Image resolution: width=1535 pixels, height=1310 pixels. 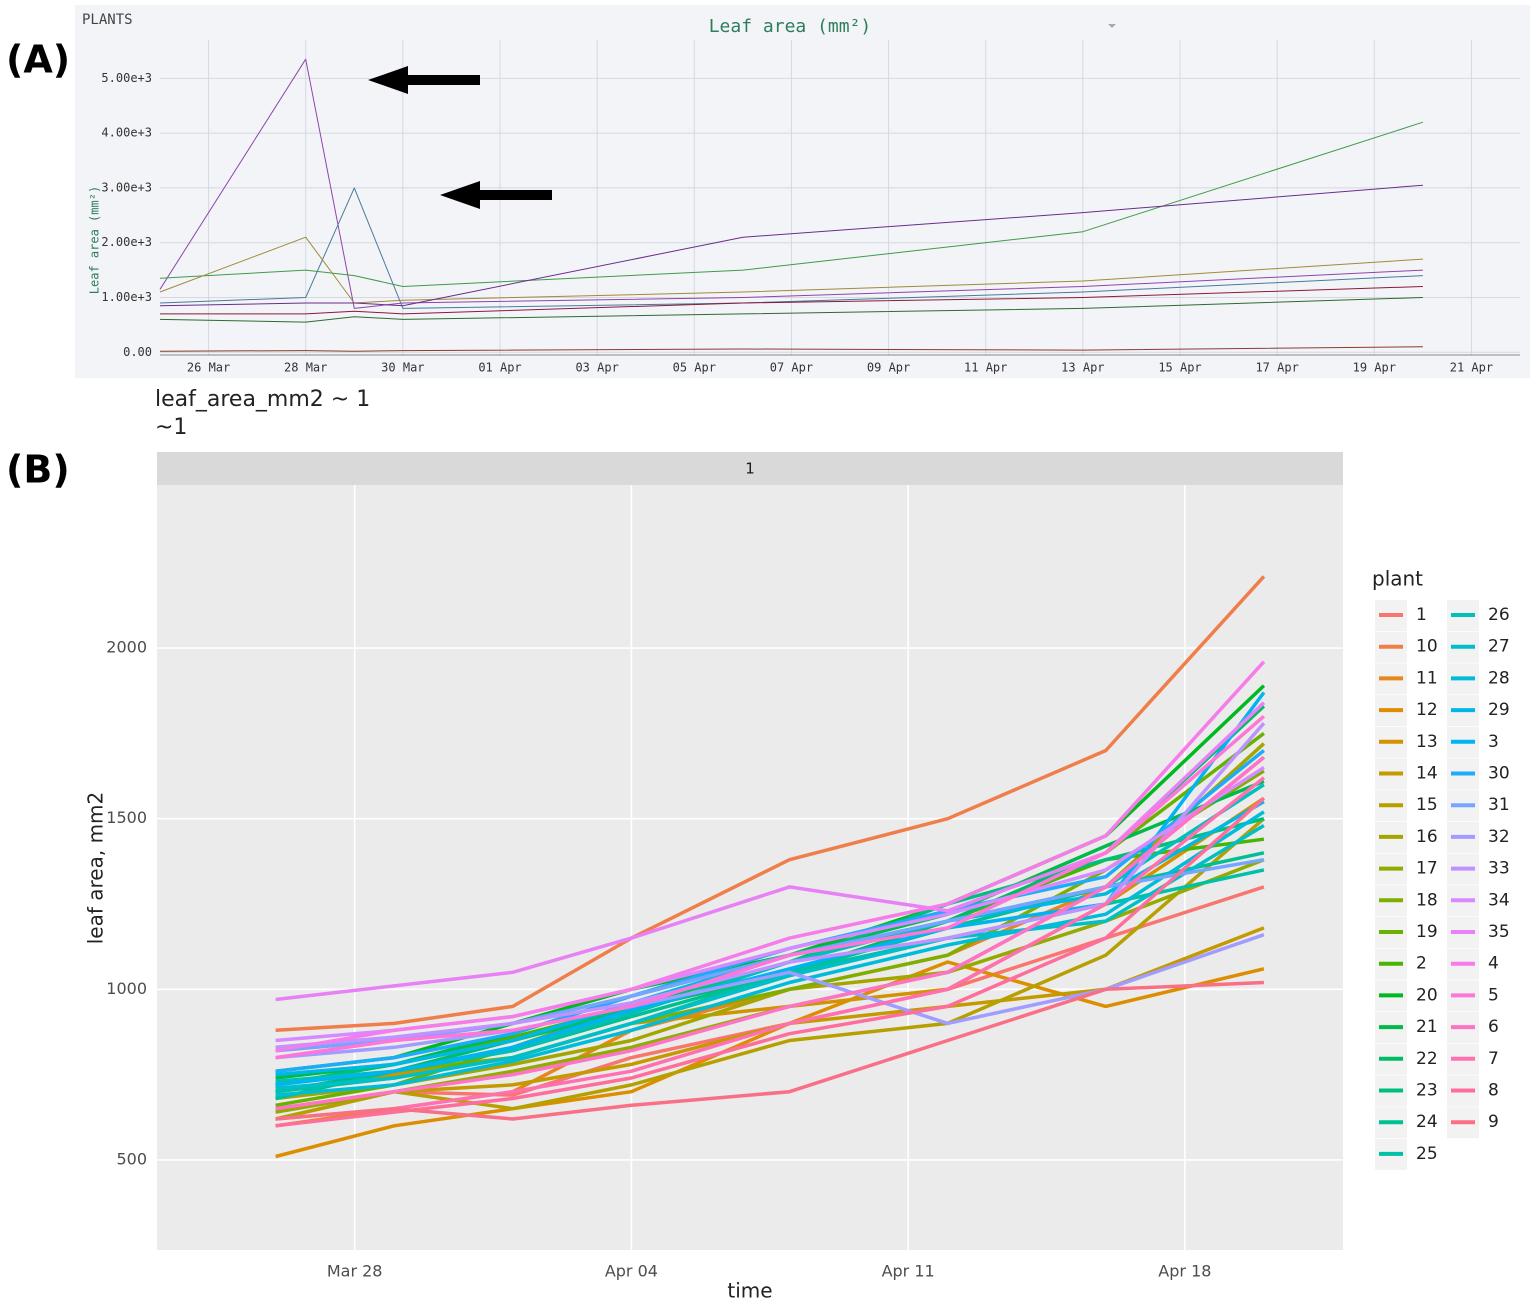 I want to click on x-tick-label: 15 Apr, so click(x=1179, y=368).